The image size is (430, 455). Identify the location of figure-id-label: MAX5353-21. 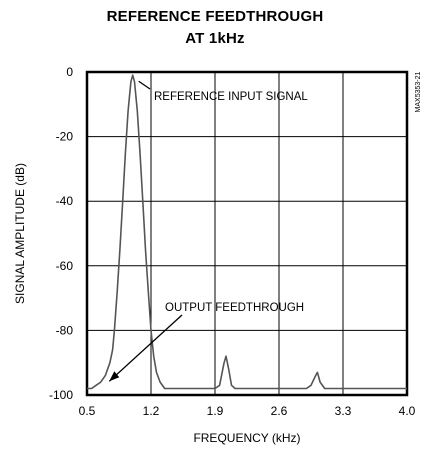
(418, 91).